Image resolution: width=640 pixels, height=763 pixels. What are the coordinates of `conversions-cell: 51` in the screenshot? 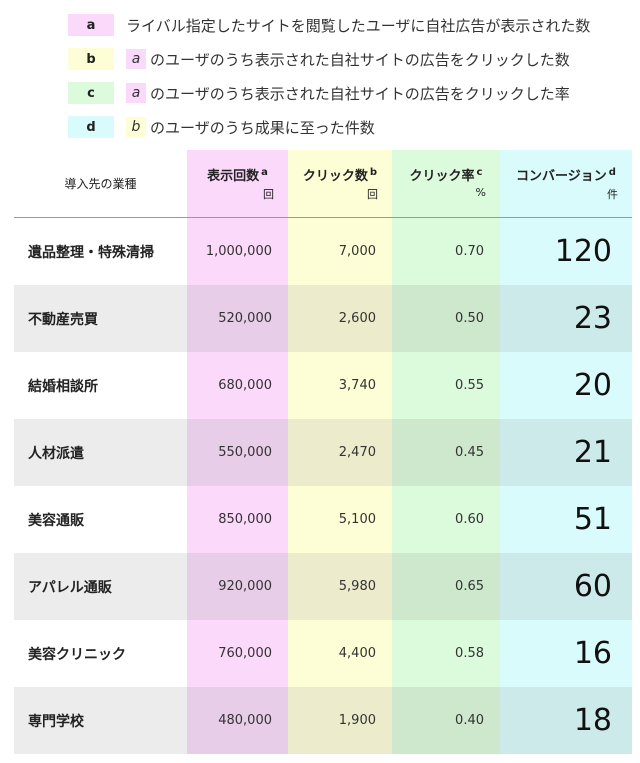 It's located at (566, 519).